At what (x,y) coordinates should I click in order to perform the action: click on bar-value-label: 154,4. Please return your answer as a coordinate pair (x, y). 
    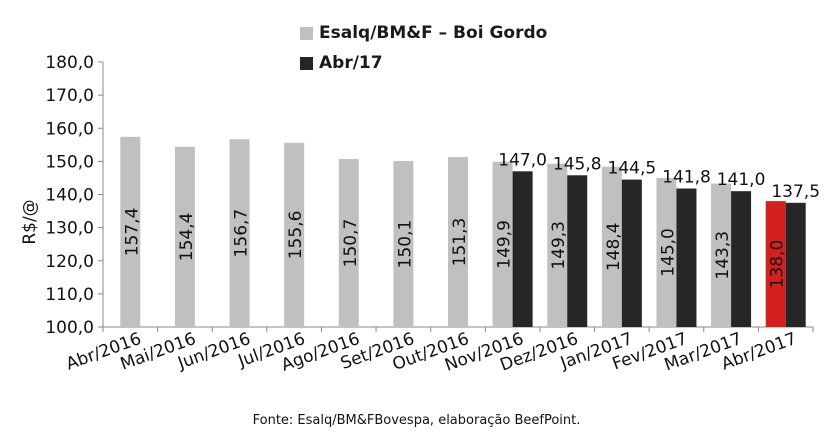
    Looking at the image, I should click on (187, 237).